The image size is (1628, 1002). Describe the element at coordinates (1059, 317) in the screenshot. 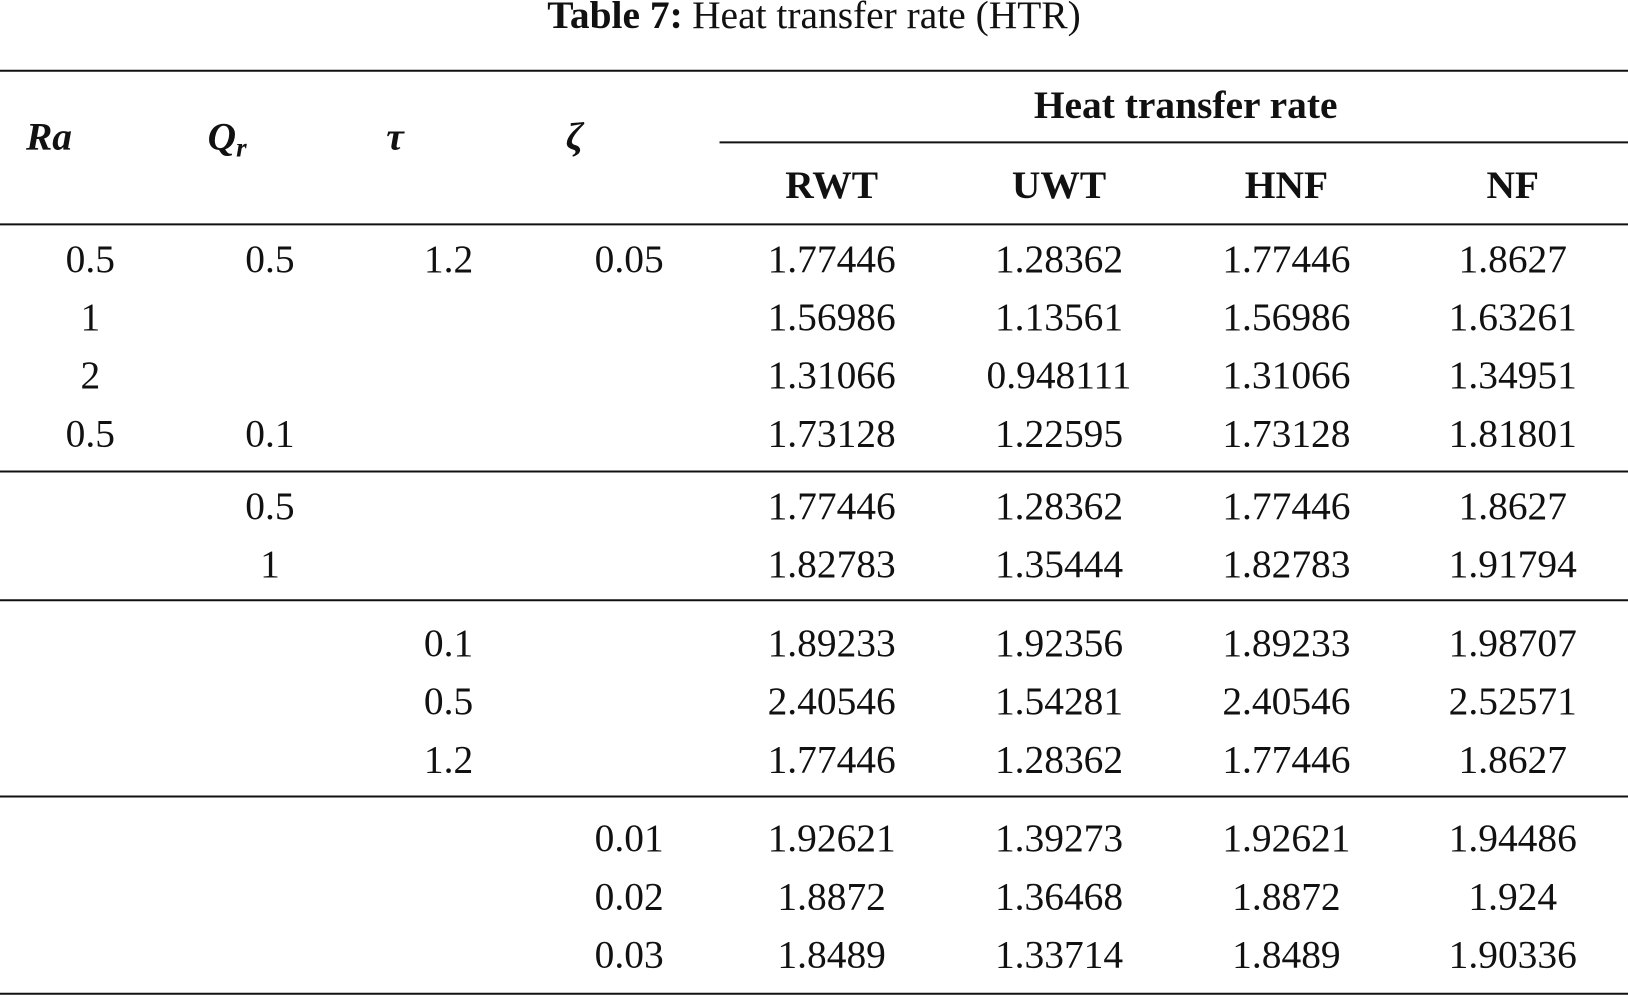

I see `cell: 1.13561` at that location.